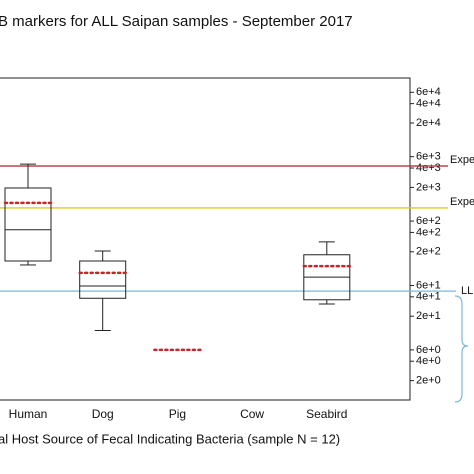 The image size is (474, 474). I want to click on y-tick-label: 4e+1, so click(428, 297).